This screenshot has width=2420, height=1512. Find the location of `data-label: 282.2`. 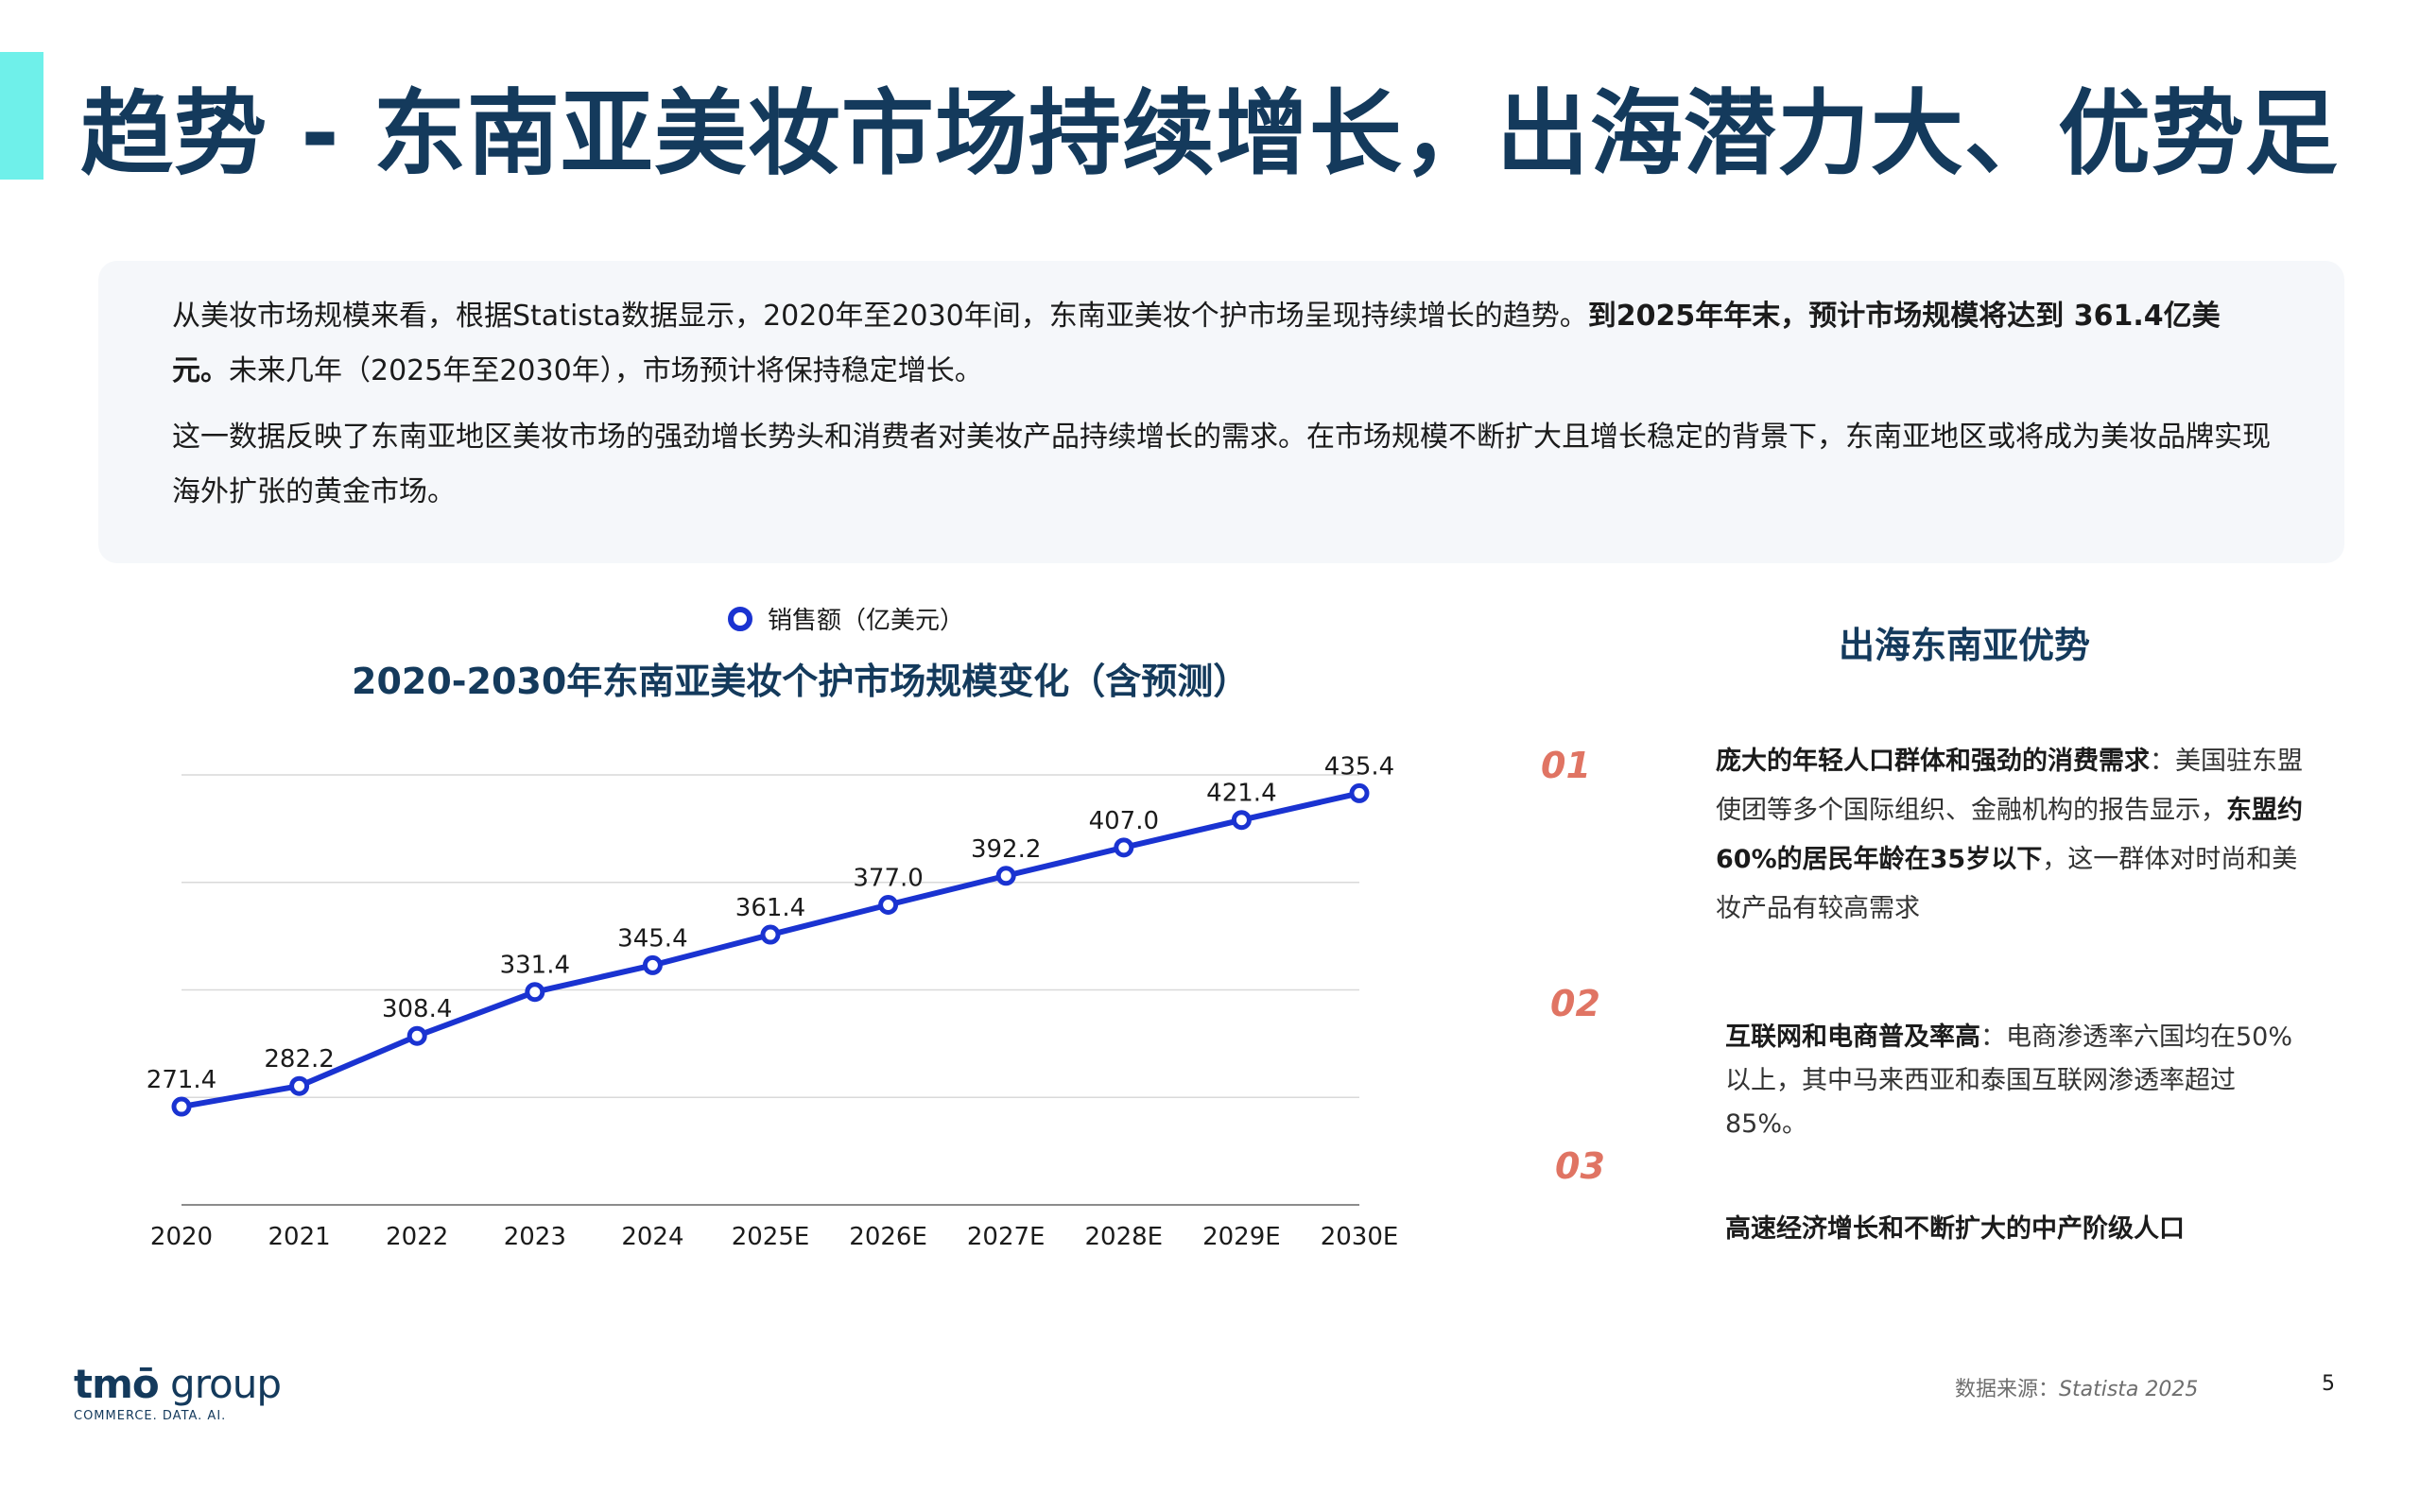

data-label: 282.2 is located at coordinates (299, 1059).